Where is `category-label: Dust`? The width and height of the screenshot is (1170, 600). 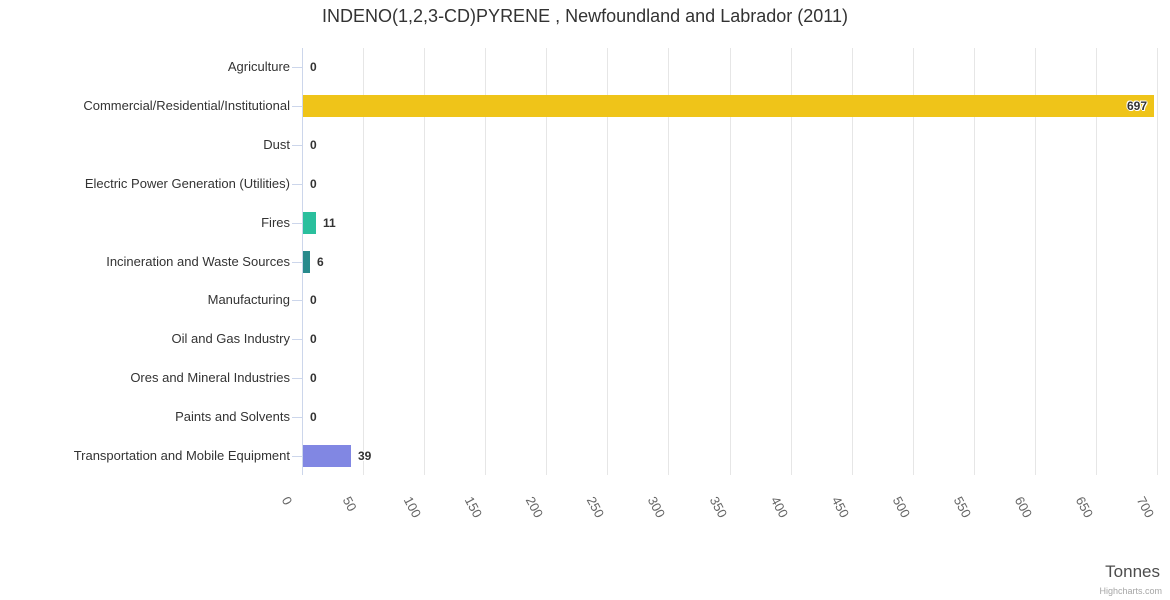
category-label: Dust is located at coordinates (276, 144).